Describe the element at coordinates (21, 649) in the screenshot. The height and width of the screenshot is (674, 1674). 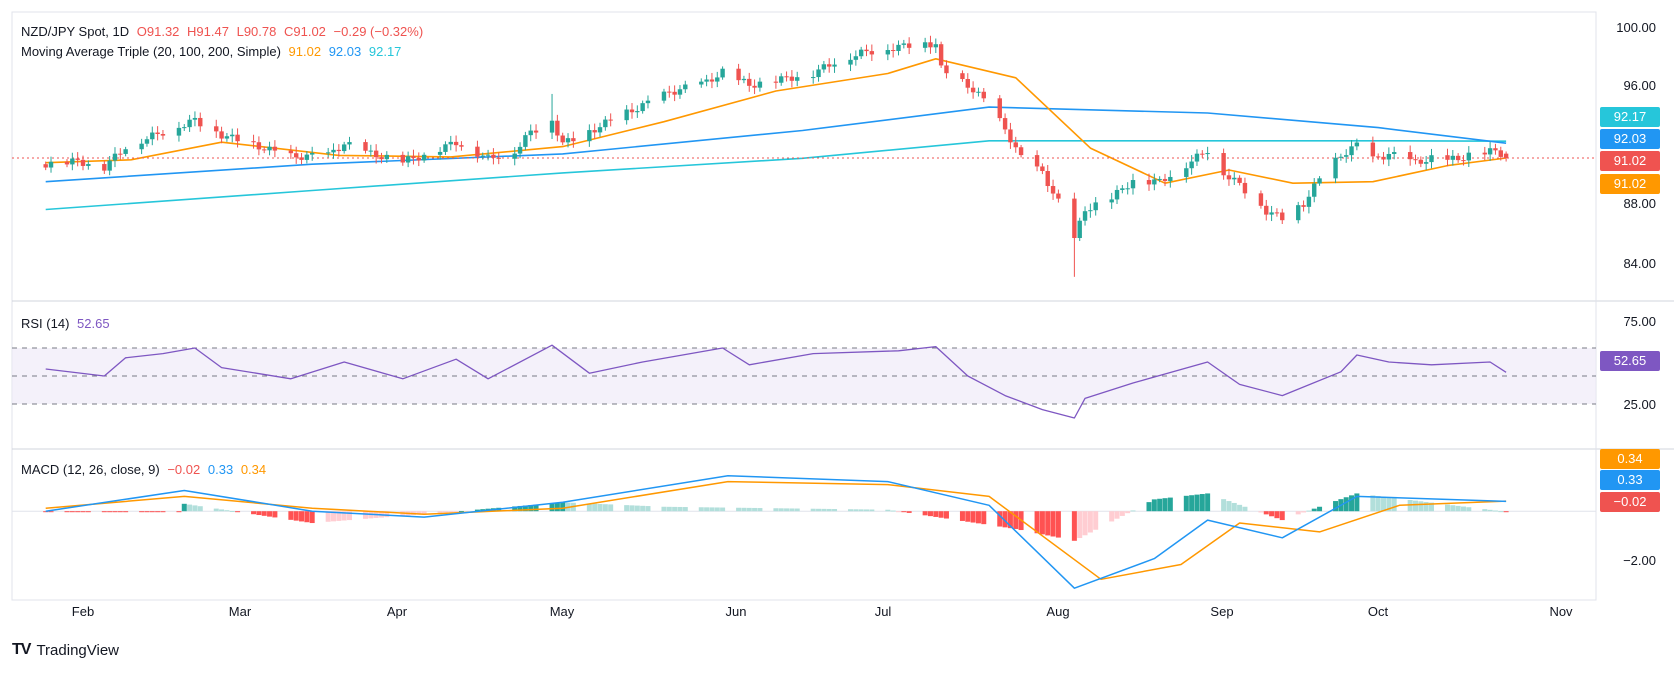
I see `tradingview-logo-icon: TV` at that location.